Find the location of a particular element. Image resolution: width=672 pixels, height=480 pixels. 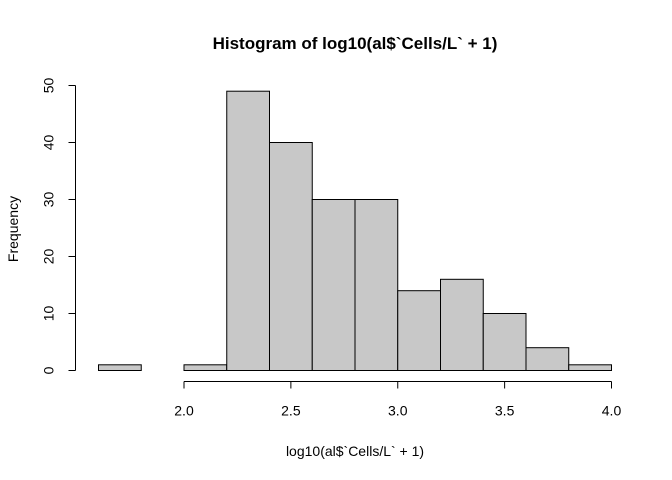

x-axis: 2.0 2.5 3.0 3.5 4.0 is located at coordinates (398, 400).